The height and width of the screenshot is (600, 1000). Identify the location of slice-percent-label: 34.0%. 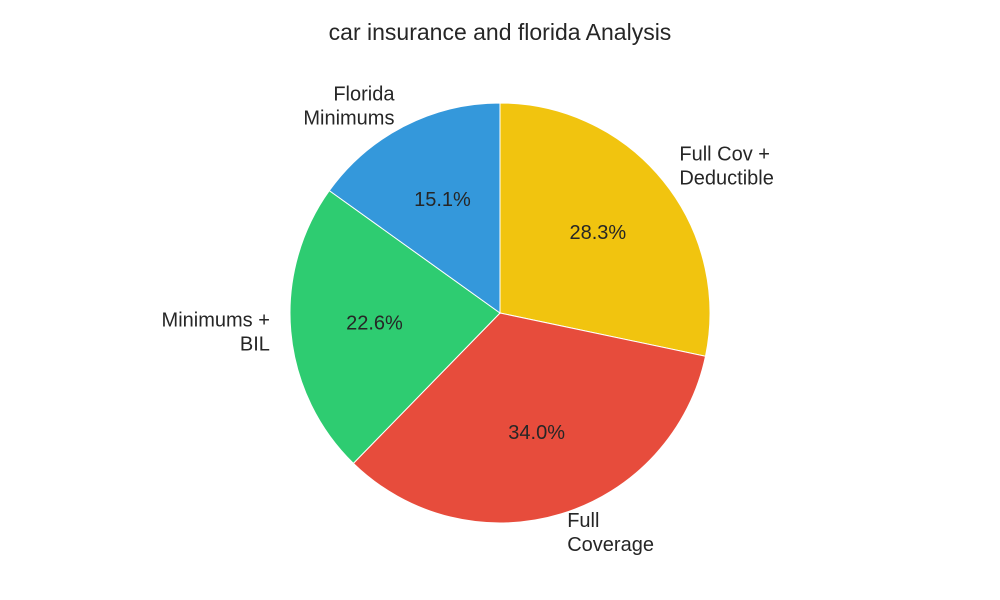
(536, 433).